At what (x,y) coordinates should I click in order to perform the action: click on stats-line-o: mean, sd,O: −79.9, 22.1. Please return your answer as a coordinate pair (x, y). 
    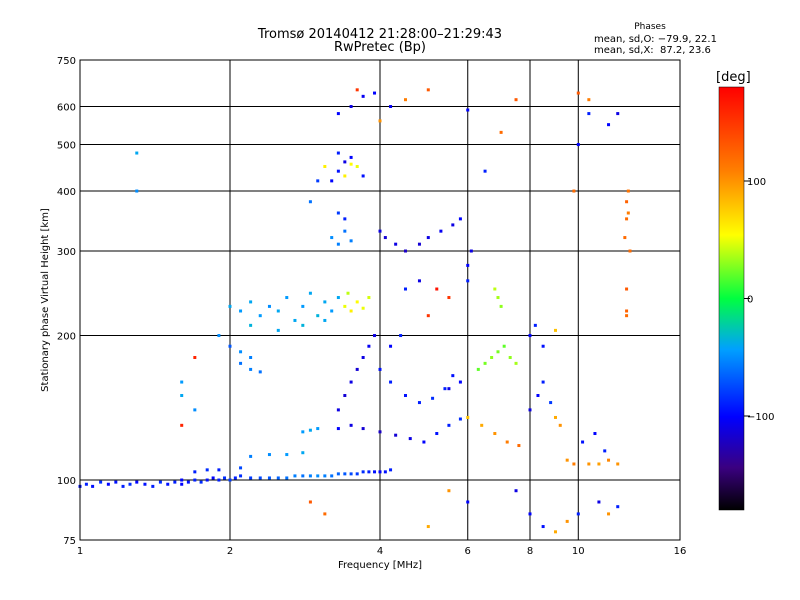
    Looking at the image, I should click on (655, 39).